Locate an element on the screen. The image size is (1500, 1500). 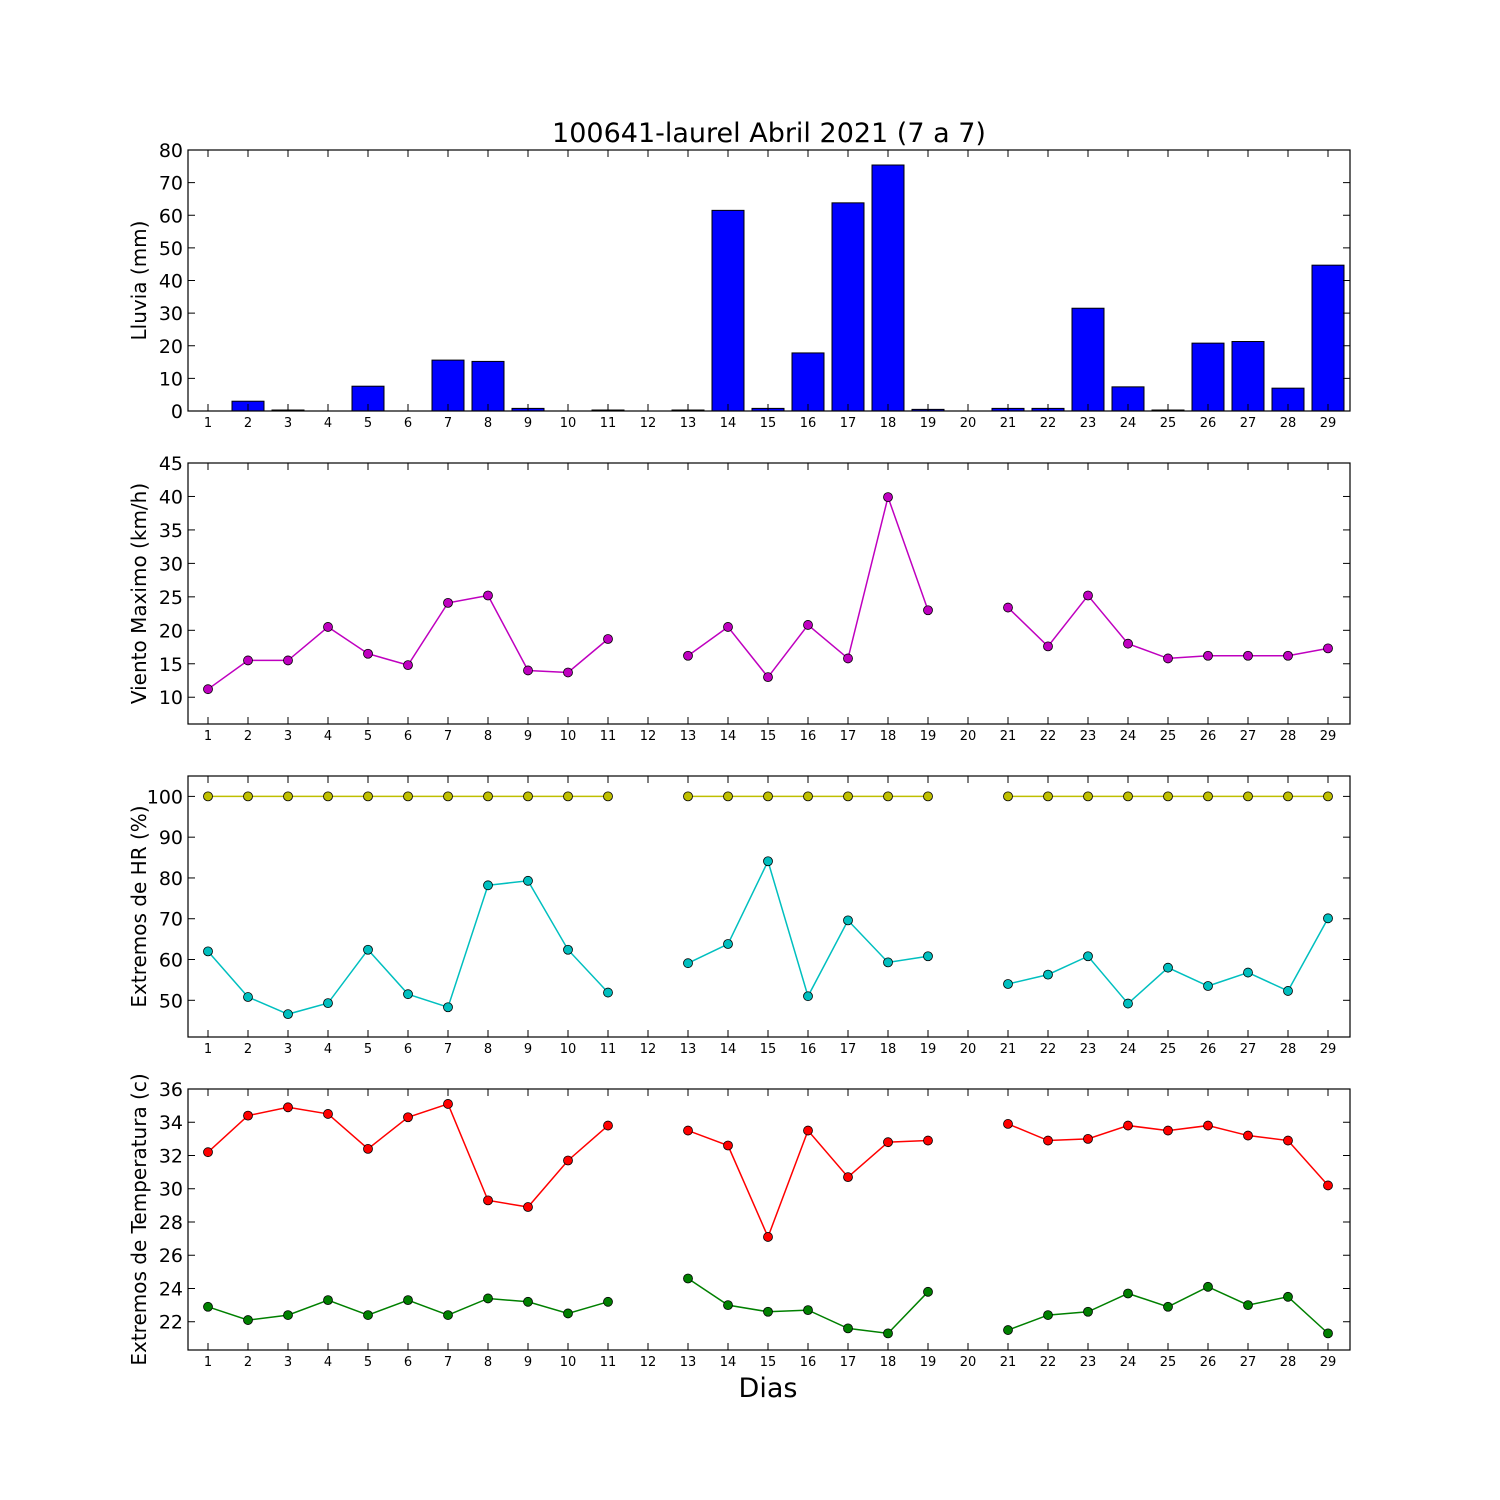
rain-xtick-label-18: 18 is located at coordinates (888, 423).